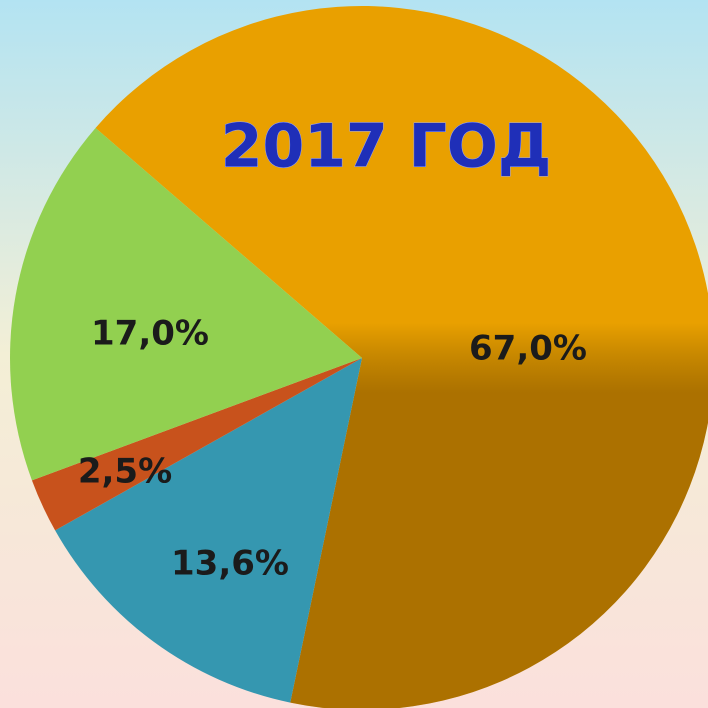 The height and width of the screenshot is (708, 708). What do you see at coordinates (196, 444) in the screenshot?
I see `pie-slice` at bounding box center [196, 444].